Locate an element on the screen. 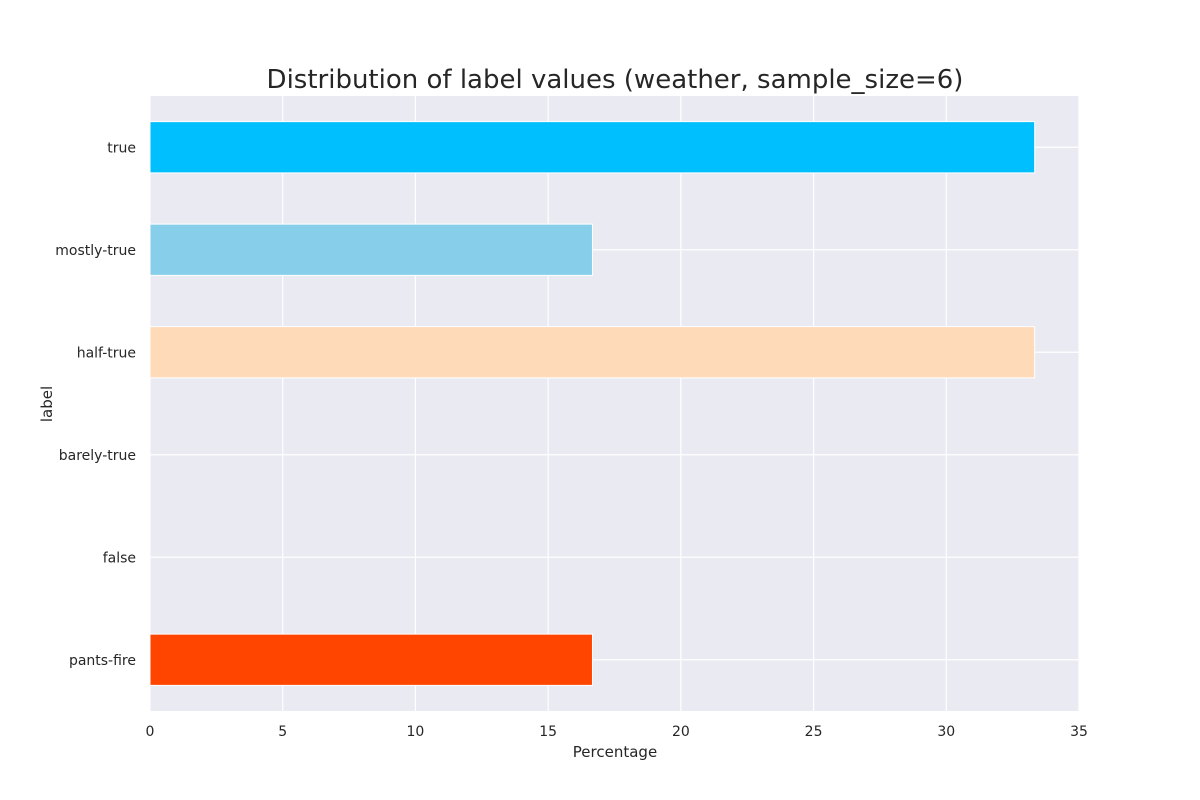 The height and width of the screenshot is (800, 1200). bar-pants-fire is located at coordinates (371, 659).